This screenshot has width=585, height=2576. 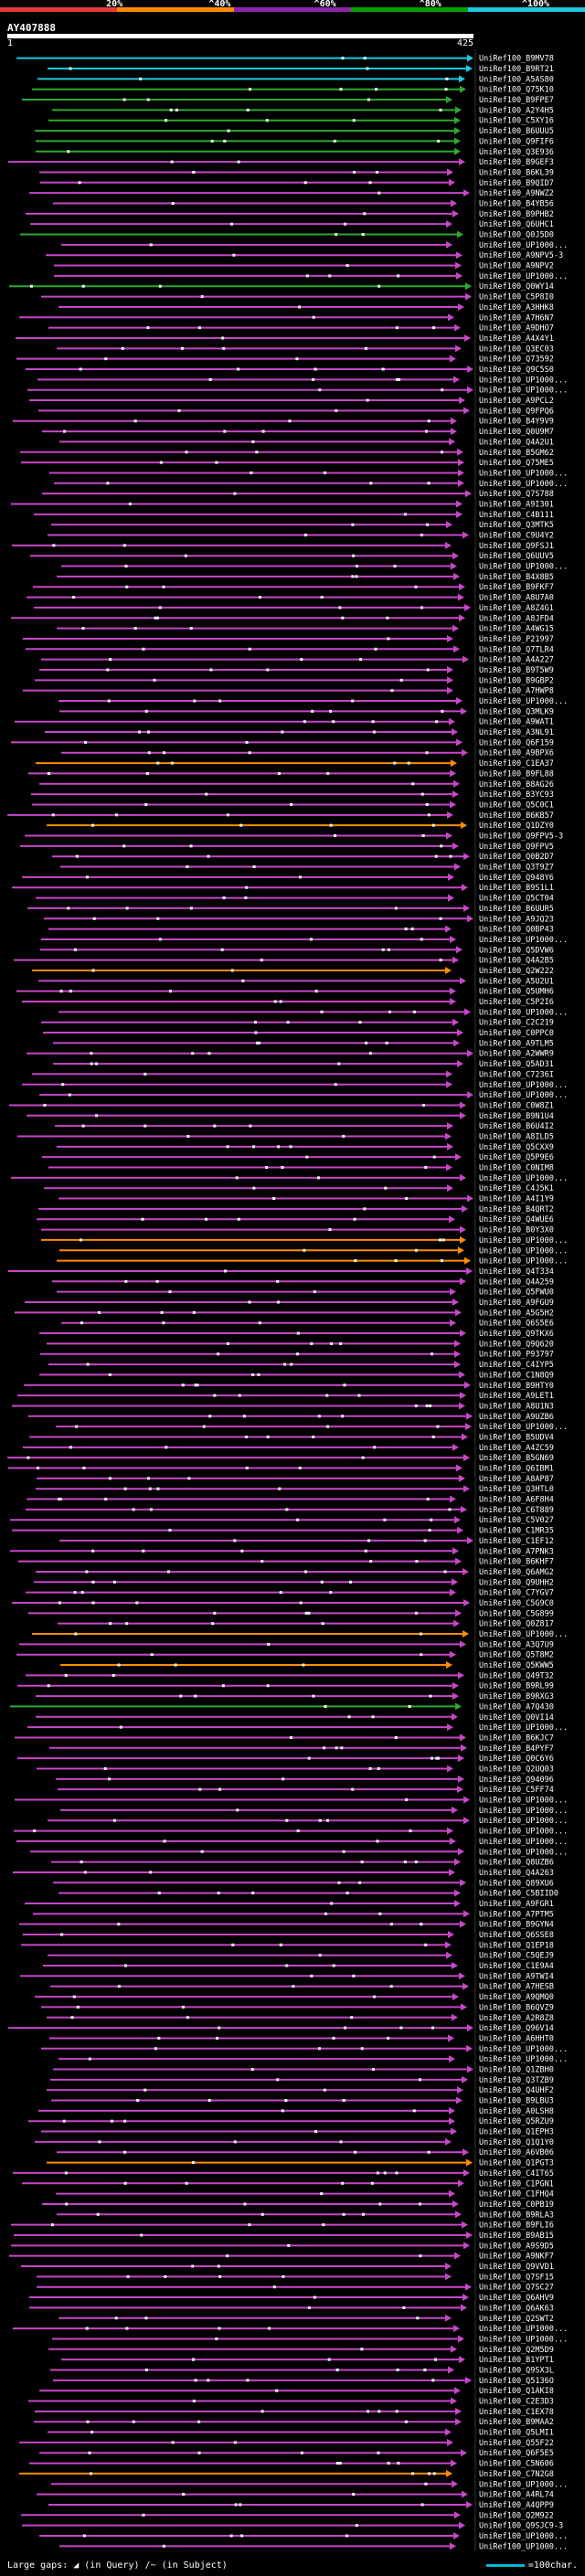 I want to click on hit-row: UniRef100_A7H6N7, so click(x=286, y=318).